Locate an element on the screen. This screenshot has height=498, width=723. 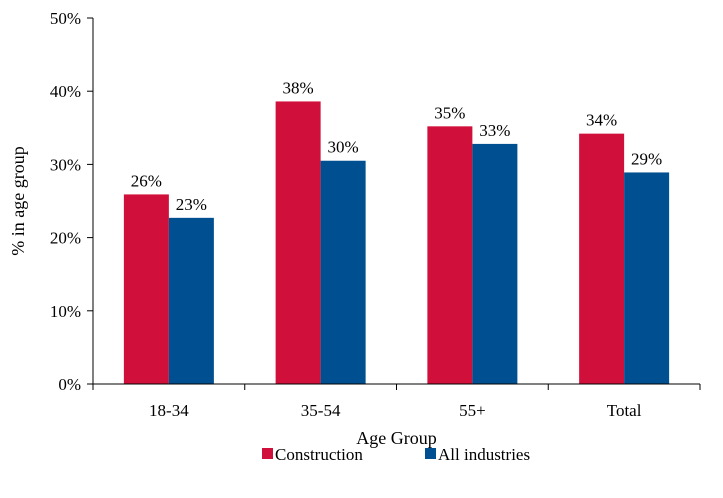
x-axis-title: Age Group is located at coordinates (396, 438).